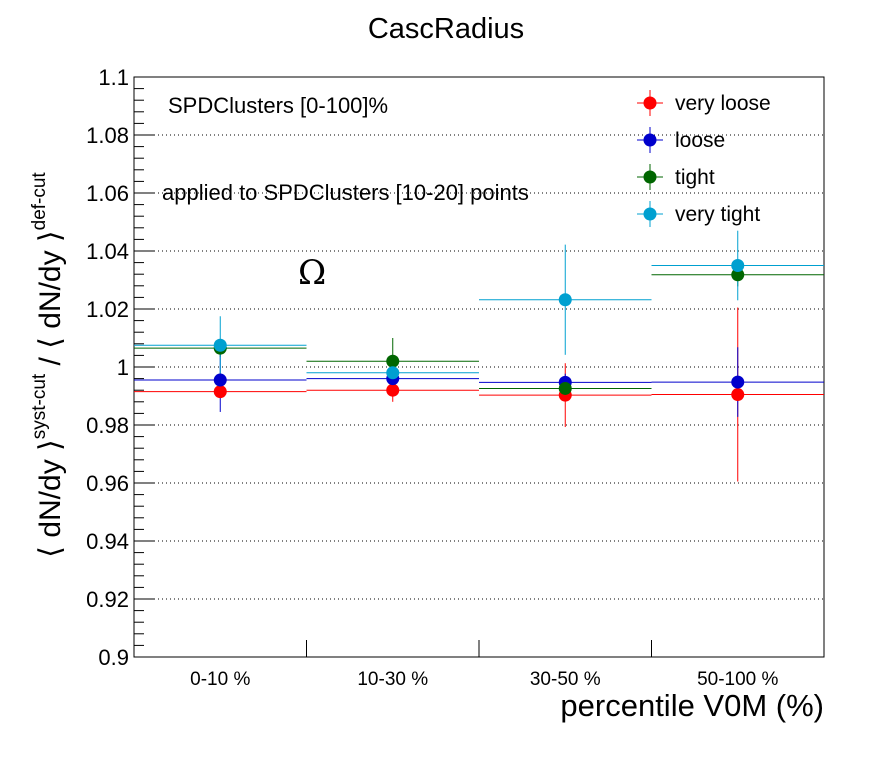  Describe the element at coordinates (723, 103) in the screenshot. I see `legend-label: very loose` at that location.